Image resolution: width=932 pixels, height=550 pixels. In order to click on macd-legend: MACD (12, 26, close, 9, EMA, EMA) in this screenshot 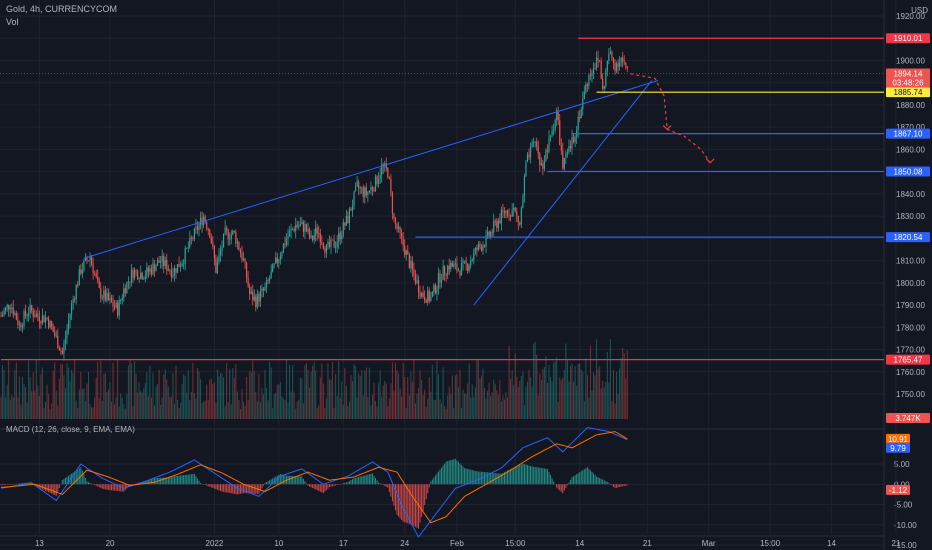, I will do `click(70, 429)`.